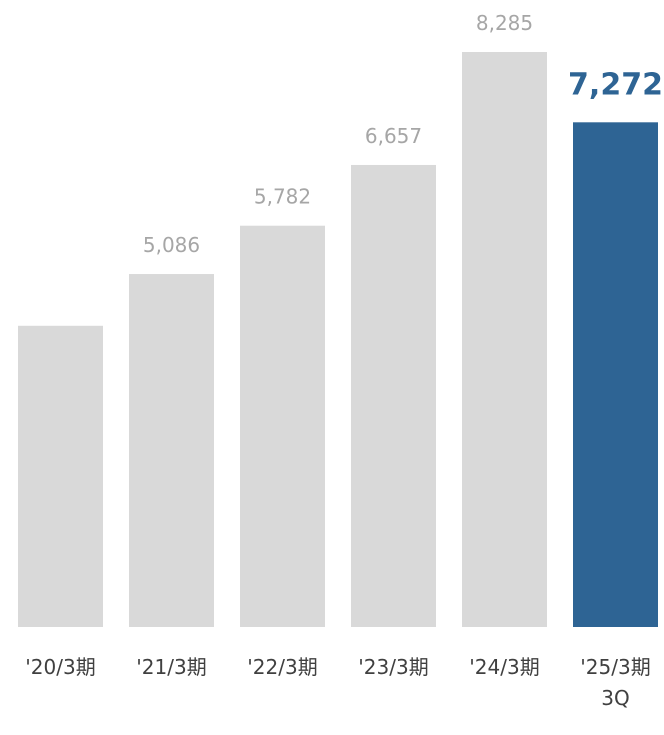  Describe the element at coordinates (171, 667) in the screenshot. I see `x-tick-label: '21/3期` at that location.